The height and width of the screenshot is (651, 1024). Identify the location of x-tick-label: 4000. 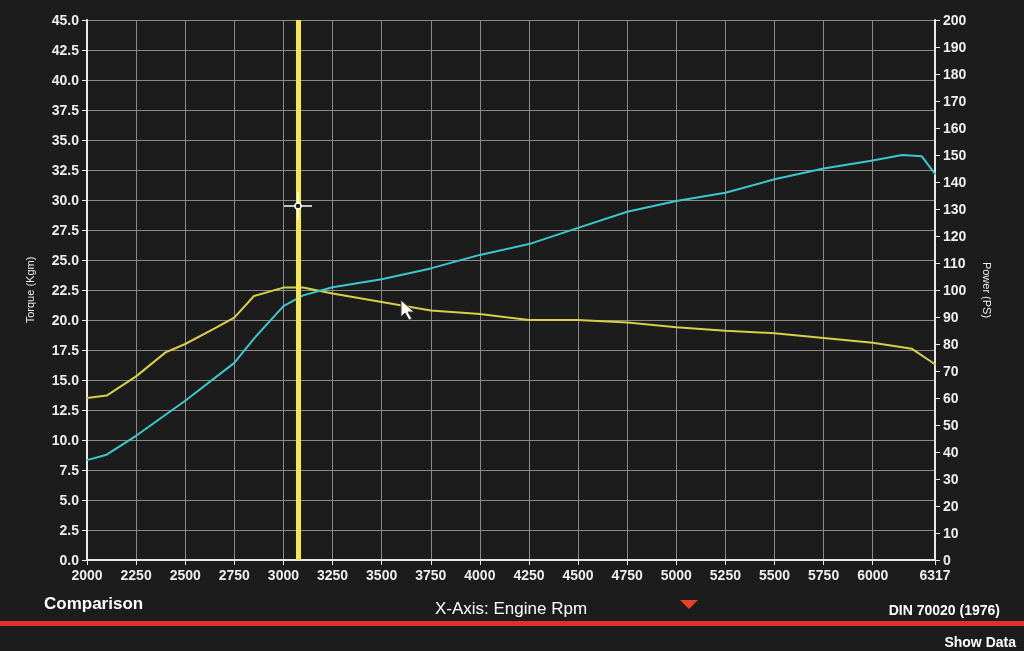
(480, 575).